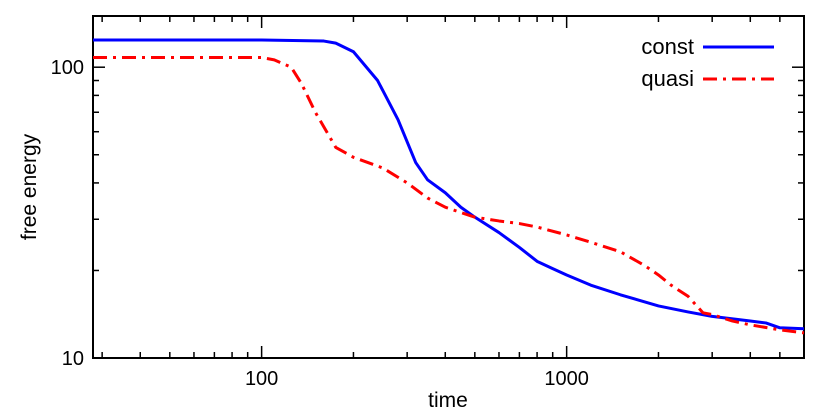 Image resolution: width=830 pixels, height=415 pixels. Describe the element at coordinates (29, 186) in the screenshot. I see `y-axis-title: free energy` at that location.